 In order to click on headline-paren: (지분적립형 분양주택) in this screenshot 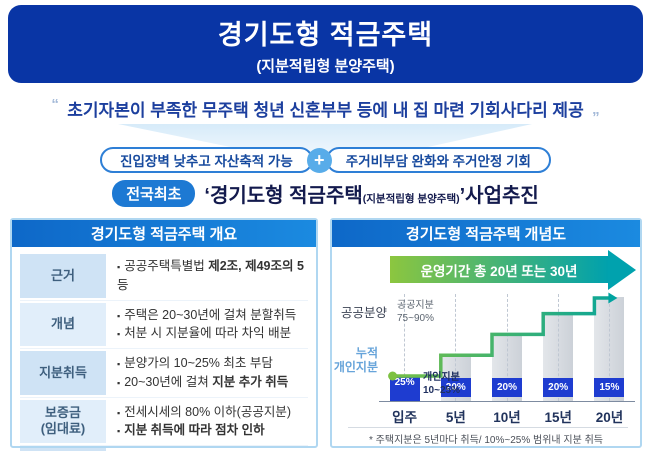, I will do `click(411, 199)`.